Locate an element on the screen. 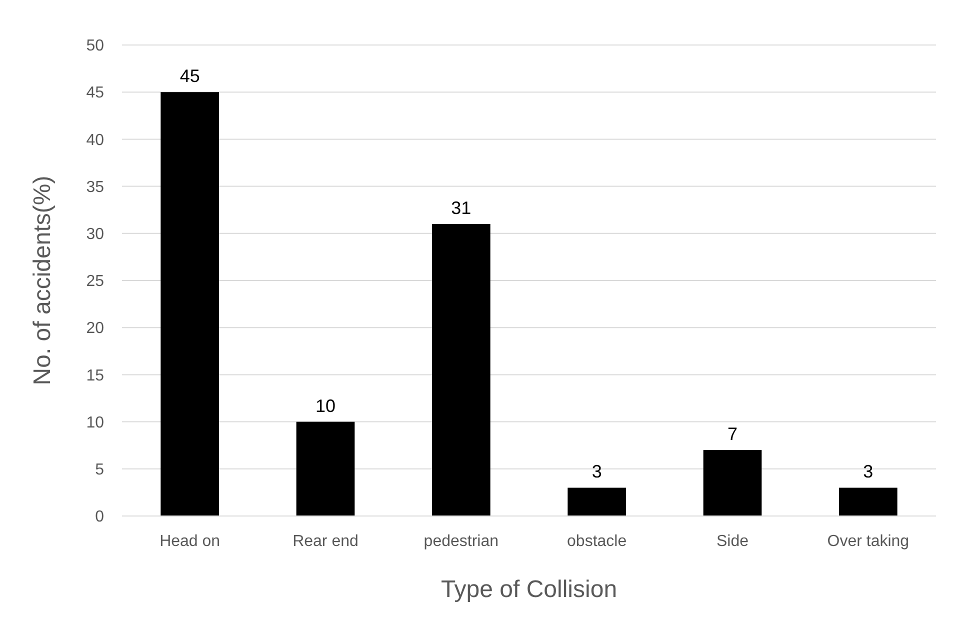 This screenshot has width=956, height=625. x-tick-label: Rear end is located at coordinates (325, 541).